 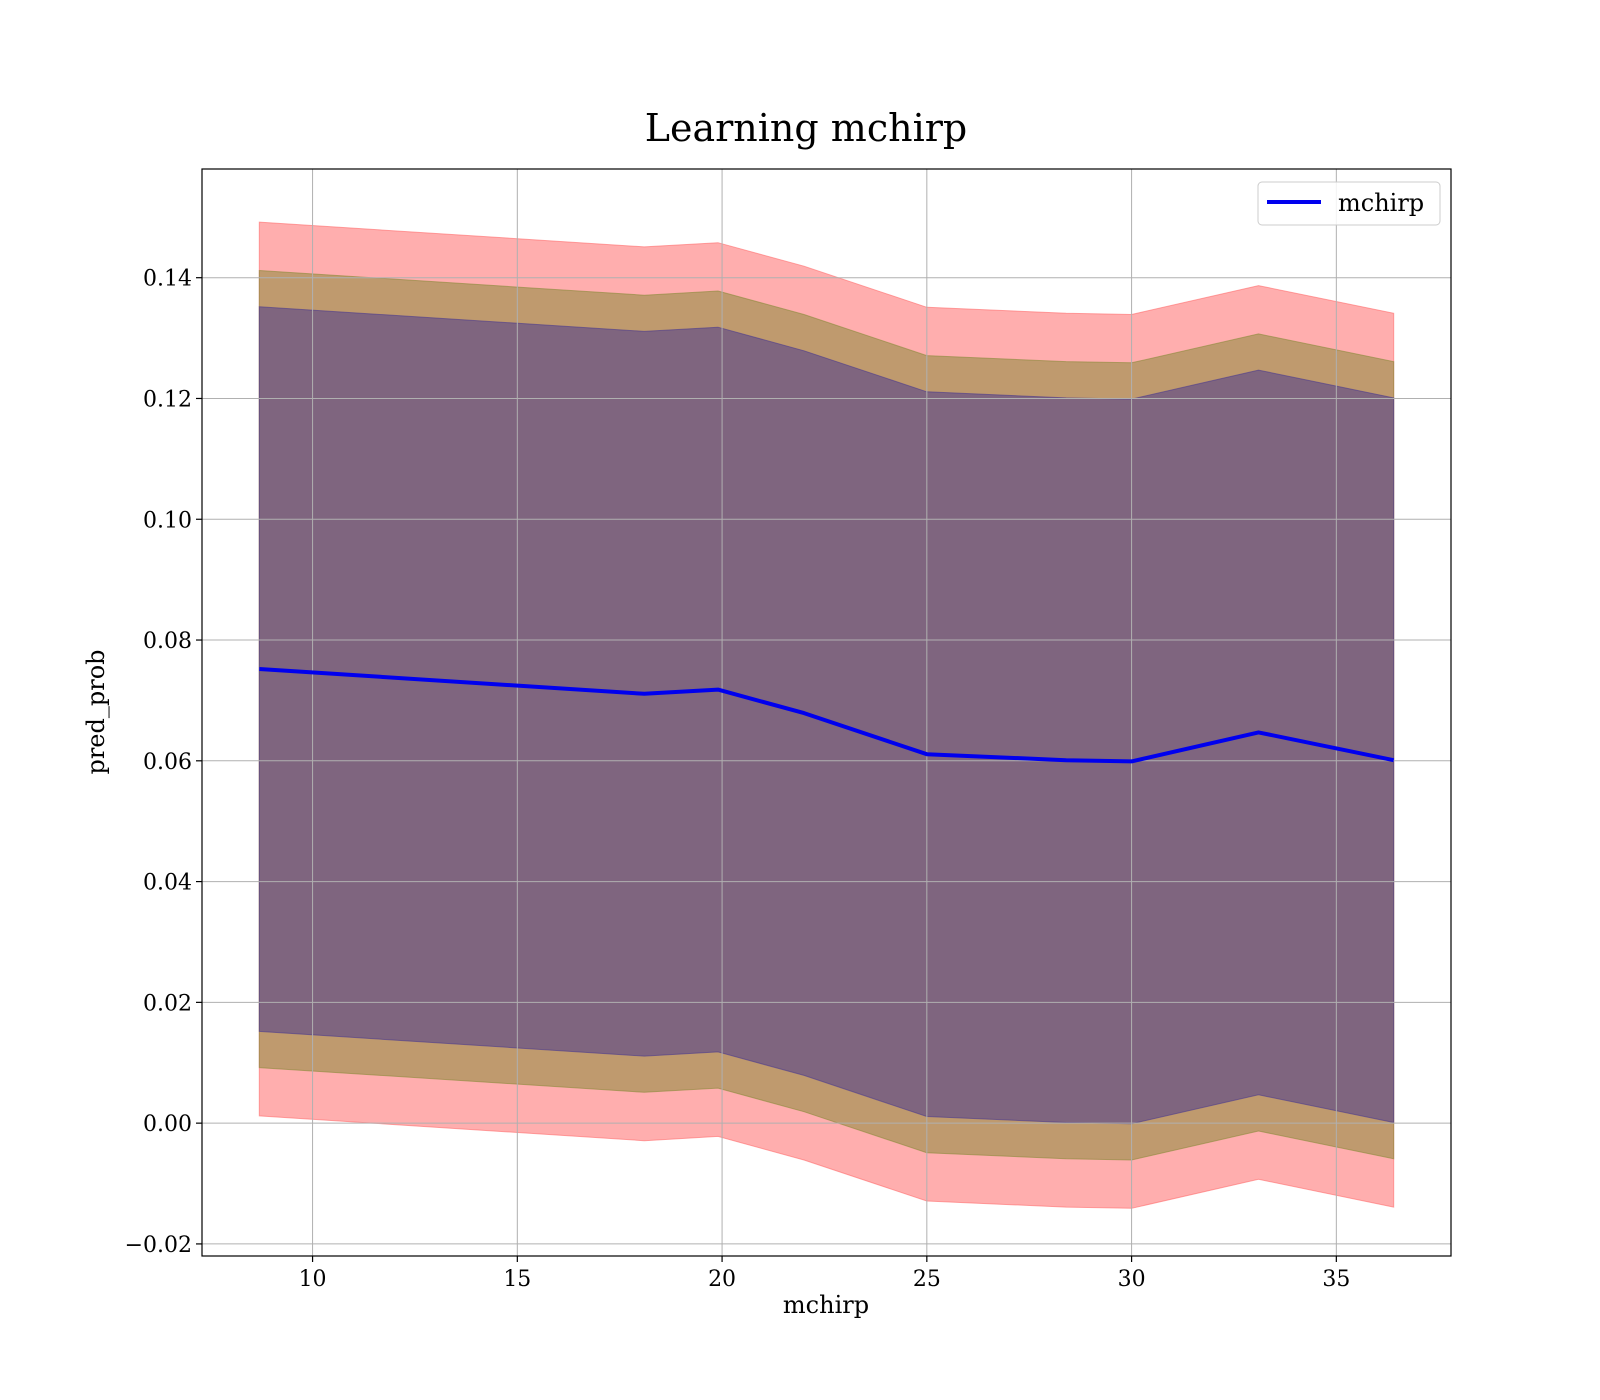 What do you see at coordinates (1381, 203) in the screenshot?
I see `legend-entry-label: mchirp` at bounding box center [1381, 203].